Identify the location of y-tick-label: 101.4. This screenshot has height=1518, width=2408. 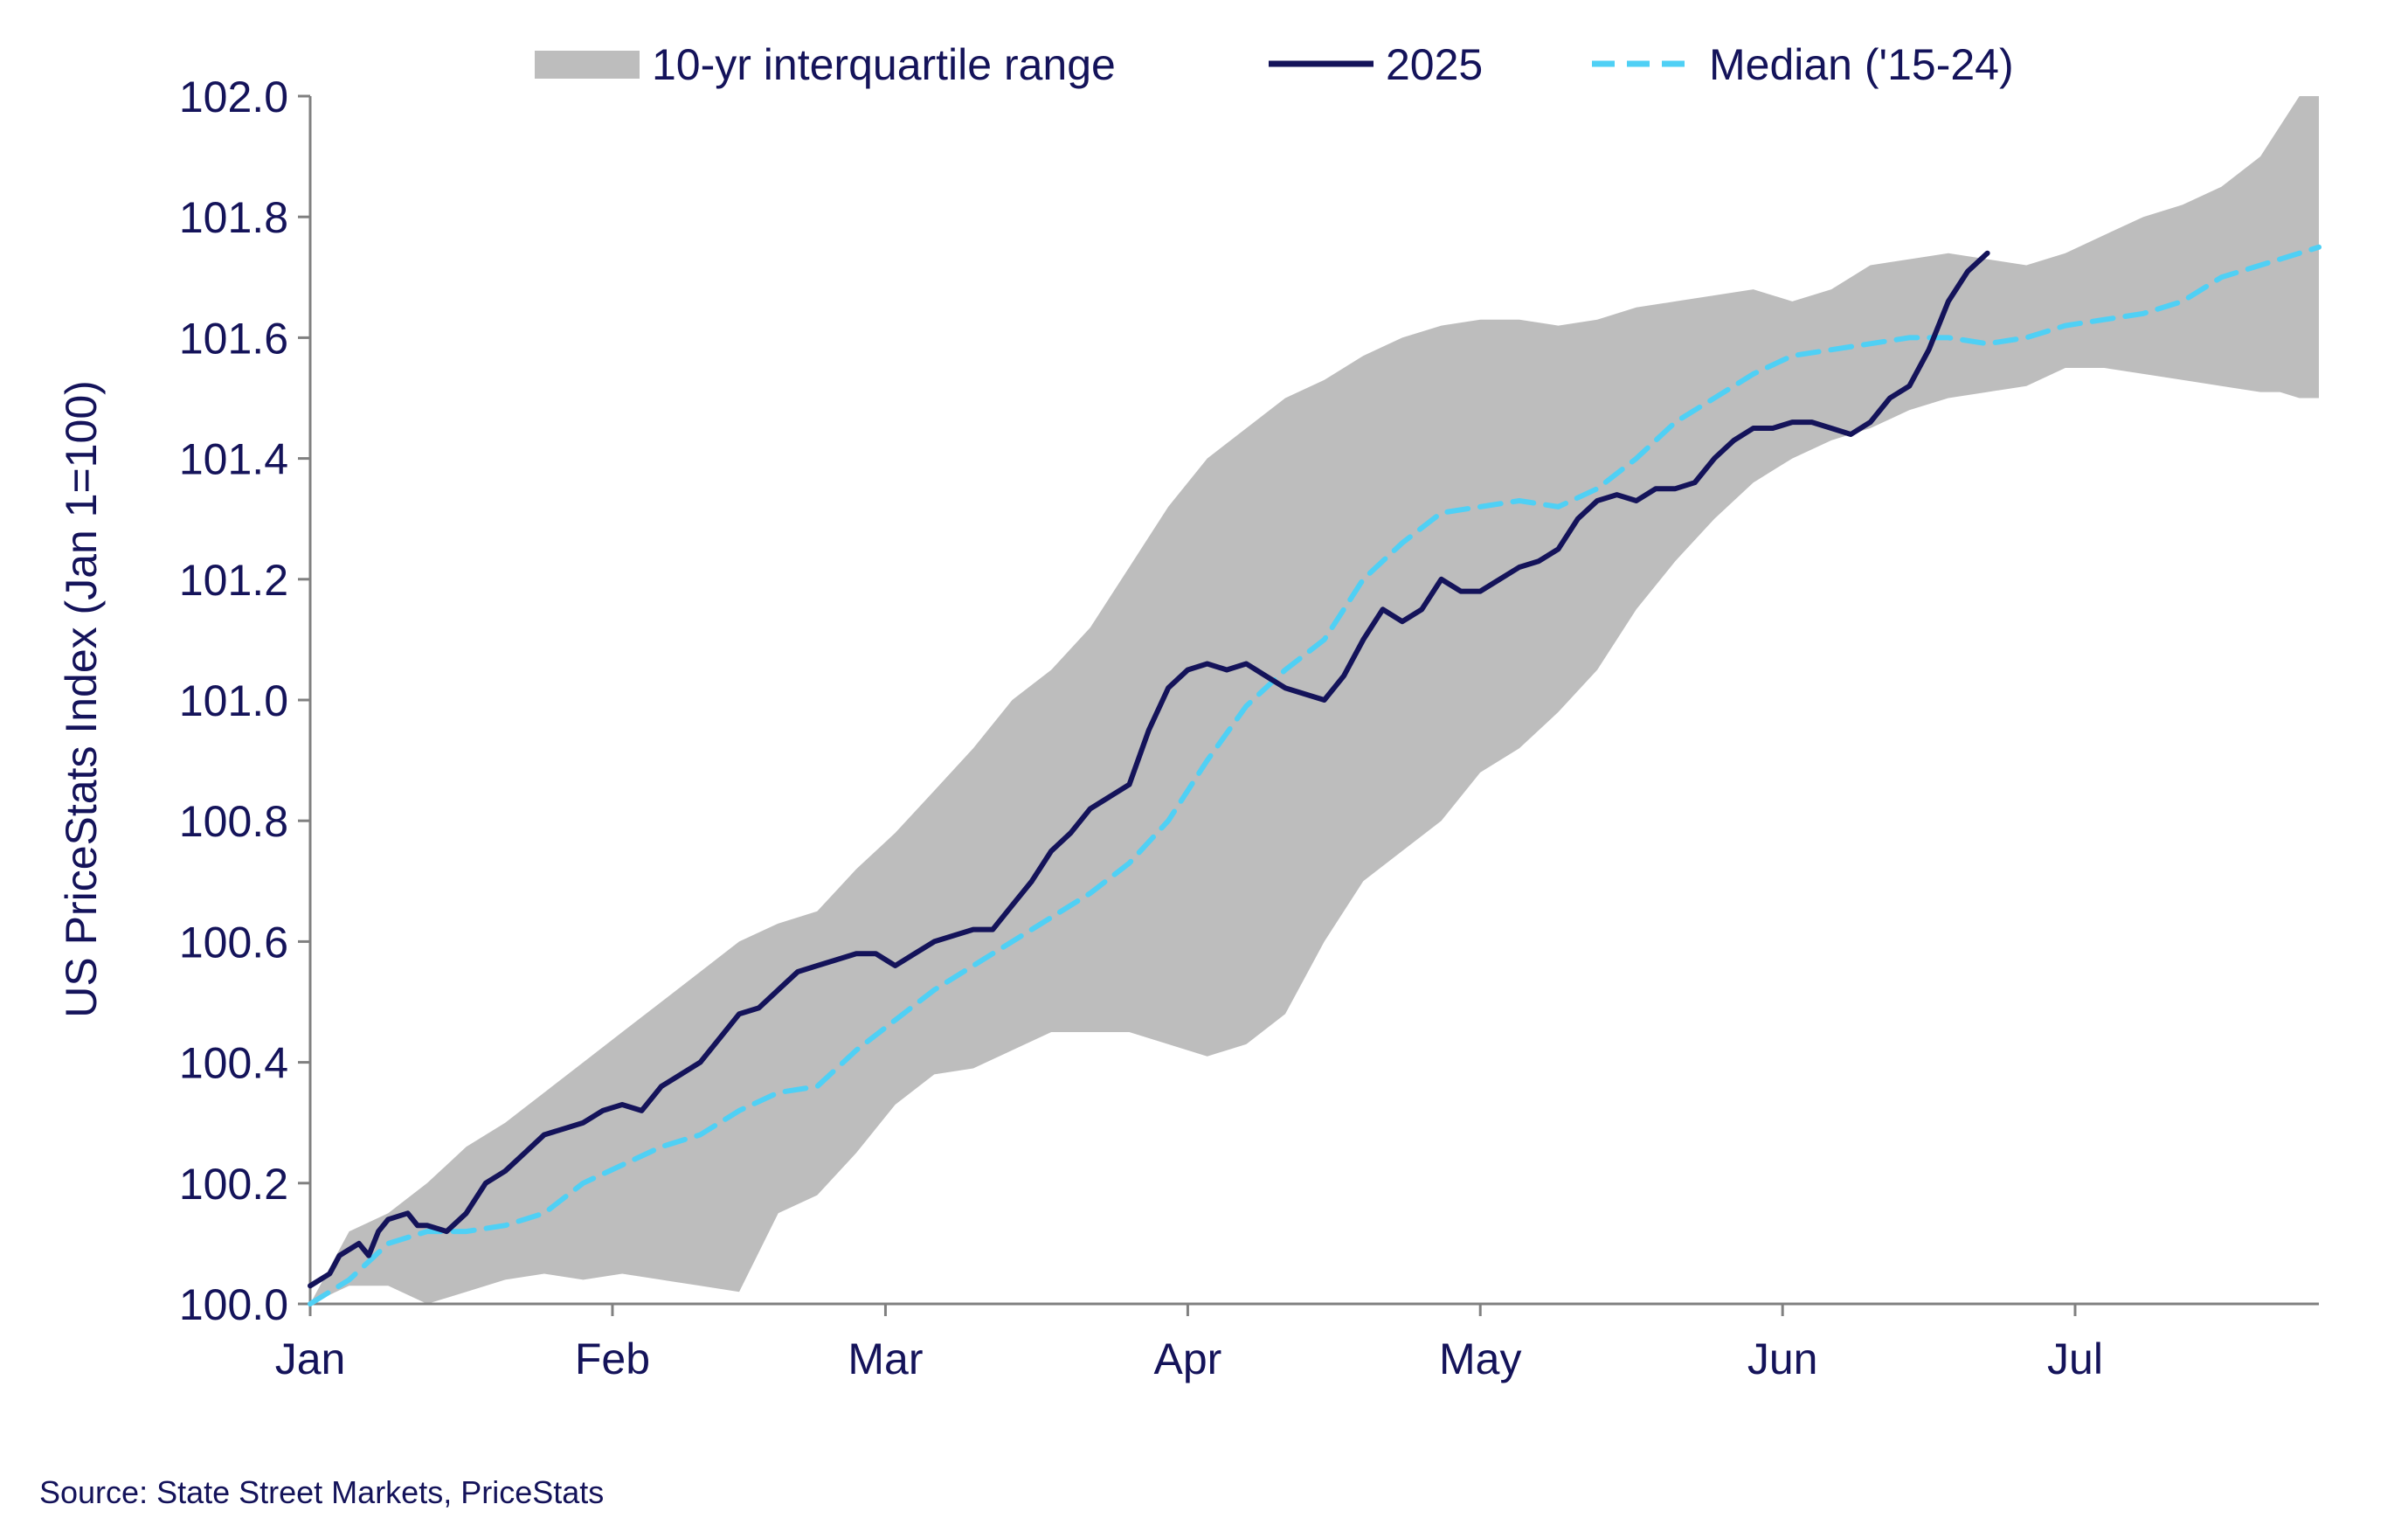
(233, 460).